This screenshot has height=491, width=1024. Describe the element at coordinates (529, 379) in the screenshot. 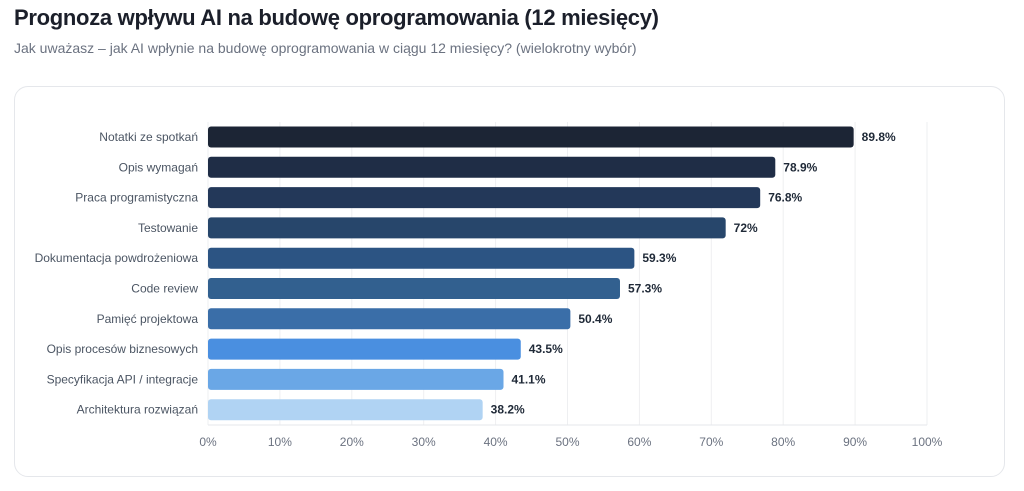

I see `data-label: 41.1%` at that location.